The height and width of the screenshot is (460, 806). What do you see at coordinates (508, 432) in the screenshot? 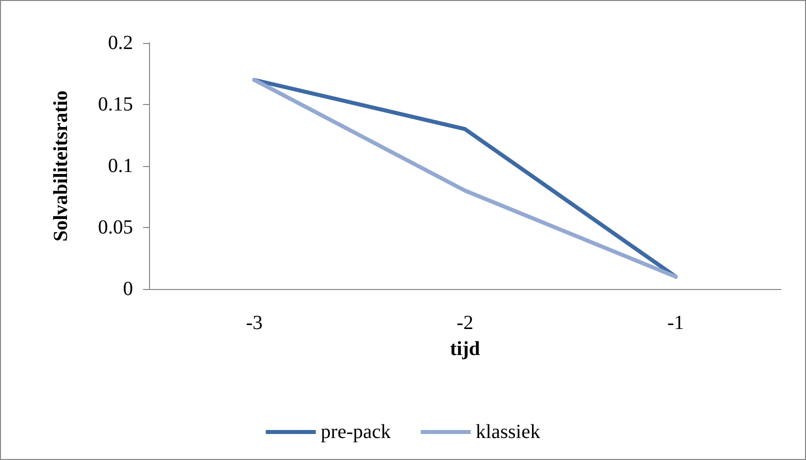
I see `legend-label: klassiek` at bounding box center [508, 432].